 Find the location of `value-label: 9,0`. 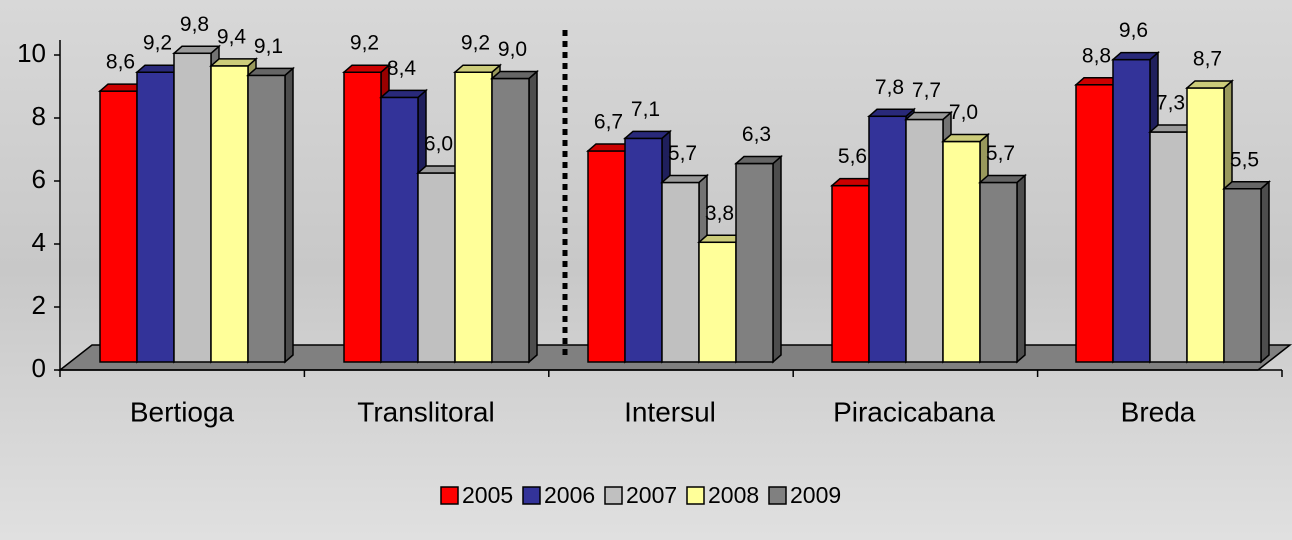

value-label: 9,0 is located at coordinates (512, 49).